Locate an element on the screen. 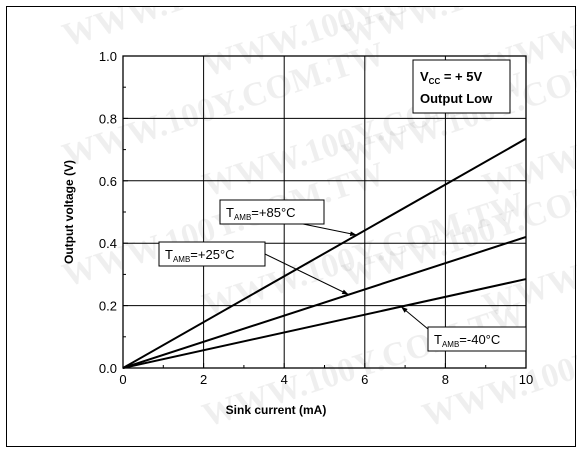 The height and width of the screenshot is (455, 584). y-tick-label: 0.6 is located at coordinates (108, 181).